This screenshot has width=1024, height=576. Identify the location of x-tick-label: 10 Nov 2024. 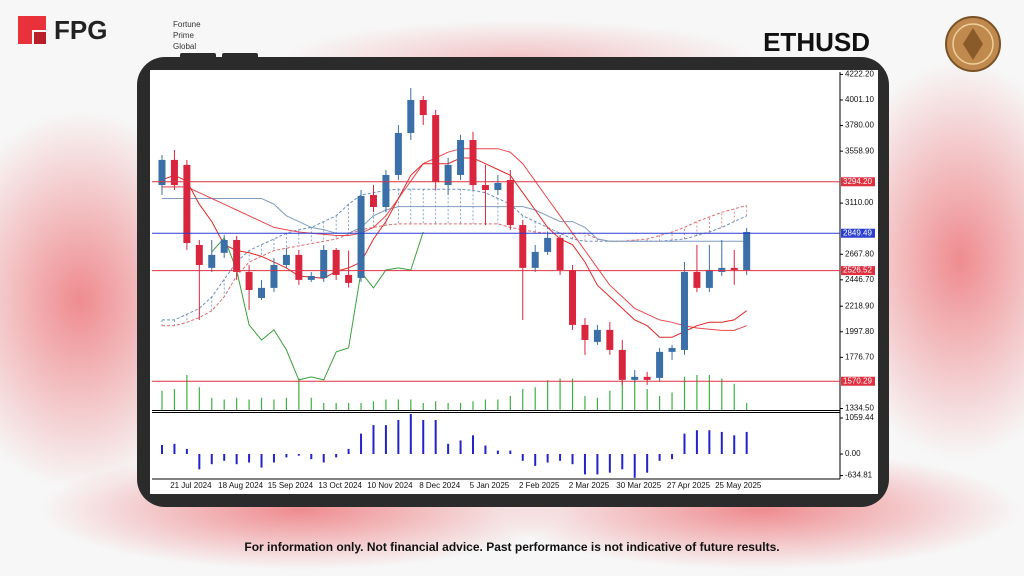
(390, 485).